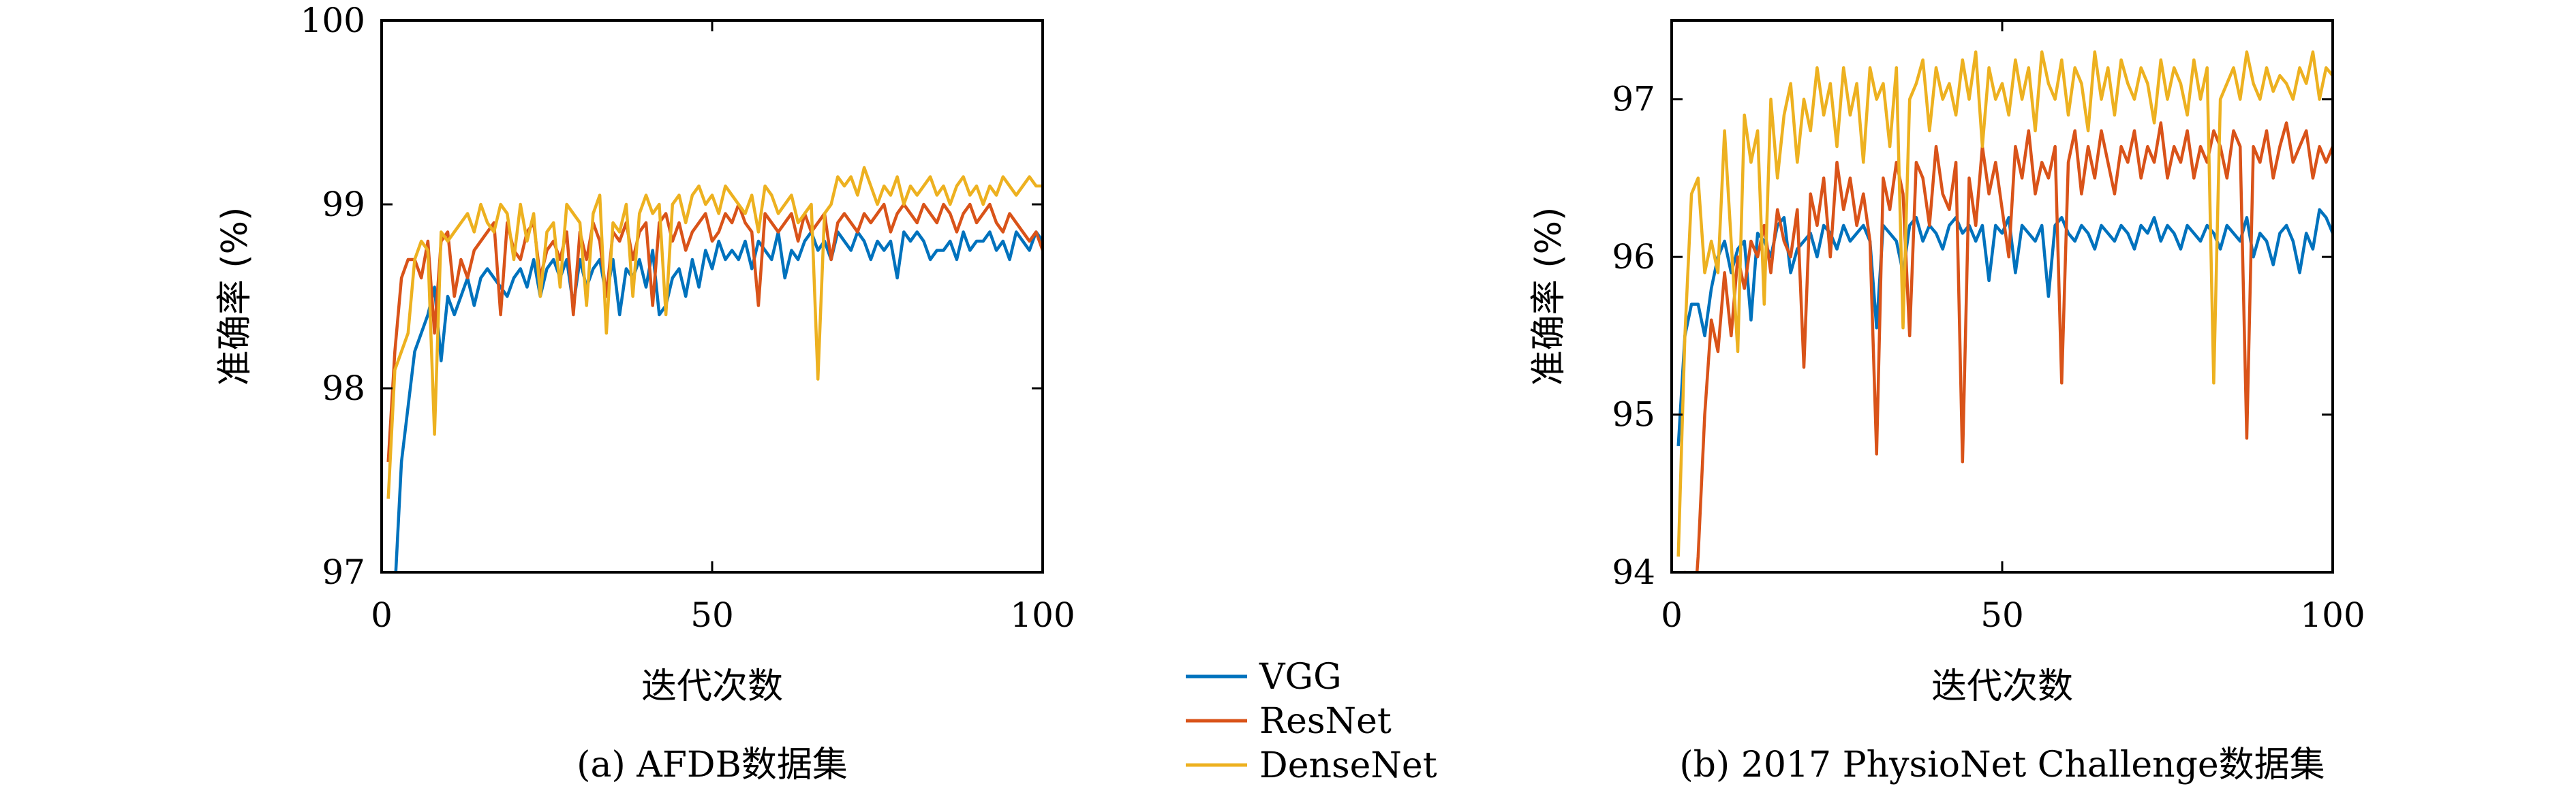  Describe the element at coordinates (343, 204) in the screenshot. I see `y-tick-label: 99` at that location.